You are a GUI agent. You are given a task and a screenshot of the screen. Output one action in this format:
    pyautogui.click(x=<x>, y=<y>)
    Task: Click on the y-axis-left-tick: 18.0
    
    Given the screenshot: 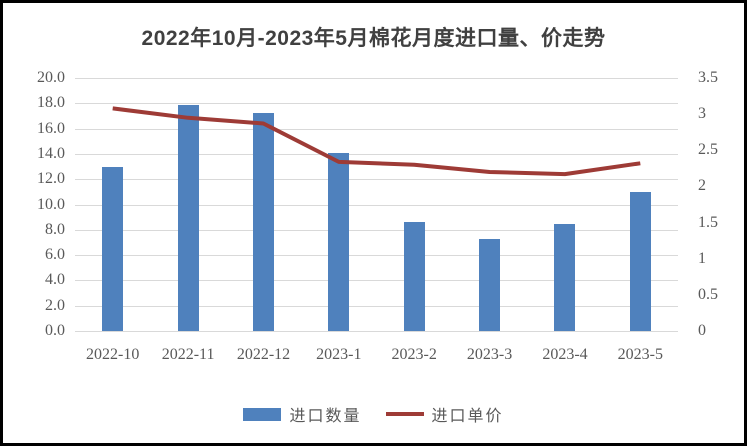 What is the action you would take?
    pyautogui.click(x=51, y=103)
    